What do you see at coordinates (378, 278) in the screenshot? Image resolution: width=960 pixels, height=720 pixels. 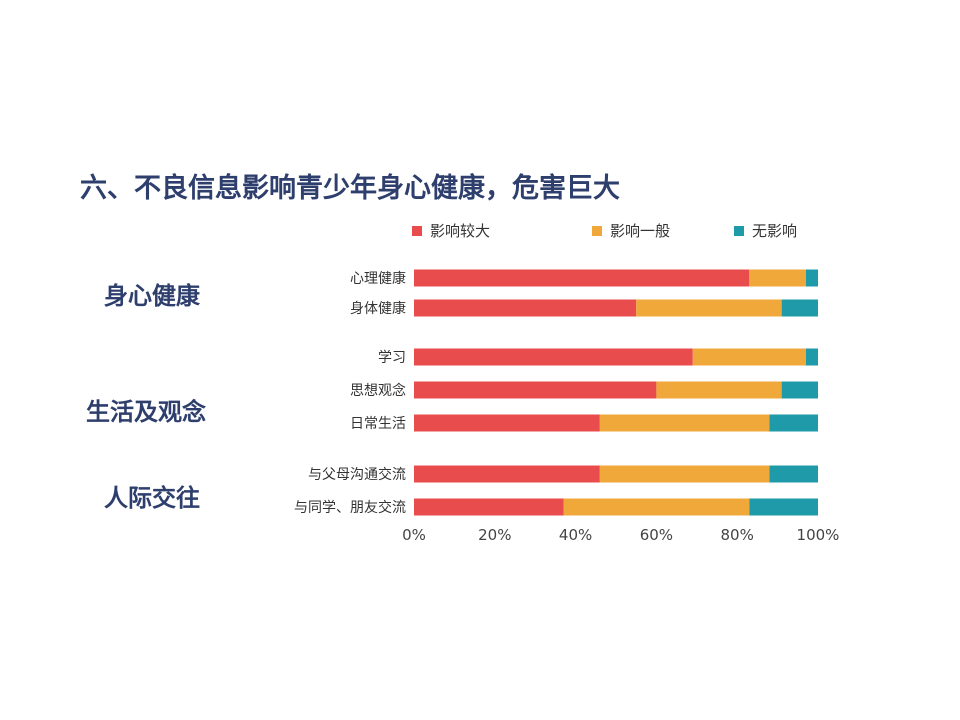 I see `category-label-1: 心理健康` at bounding box center [378, 278].